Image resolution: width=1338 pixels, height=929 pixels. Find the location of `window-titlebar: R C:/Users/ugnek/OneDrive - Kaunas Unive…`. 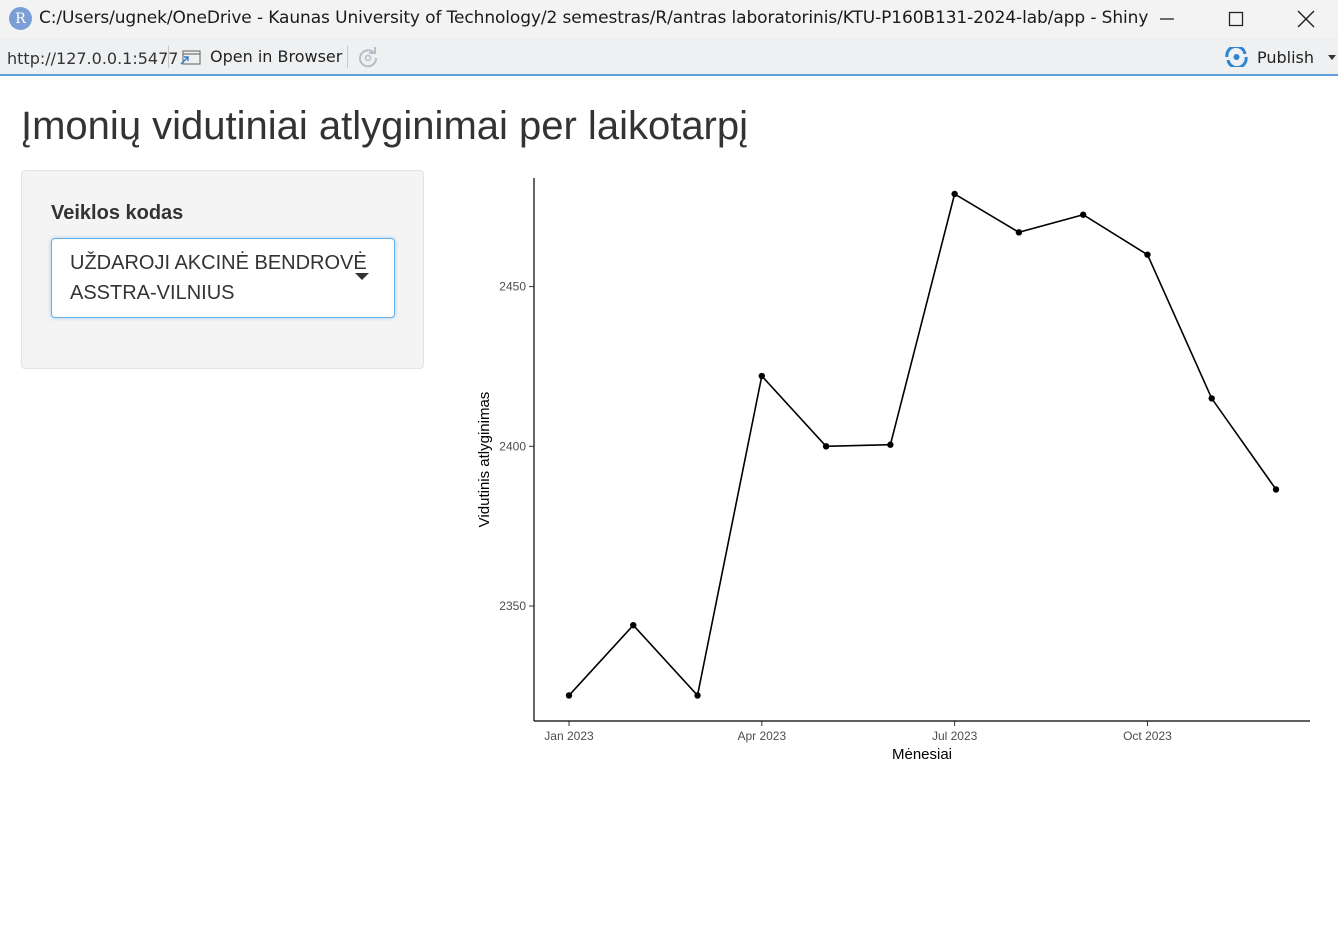

window-titlebar: R C:/Users/ugnek/OneDrive - Kaunas Unive… is located at coordinates (669, 19).